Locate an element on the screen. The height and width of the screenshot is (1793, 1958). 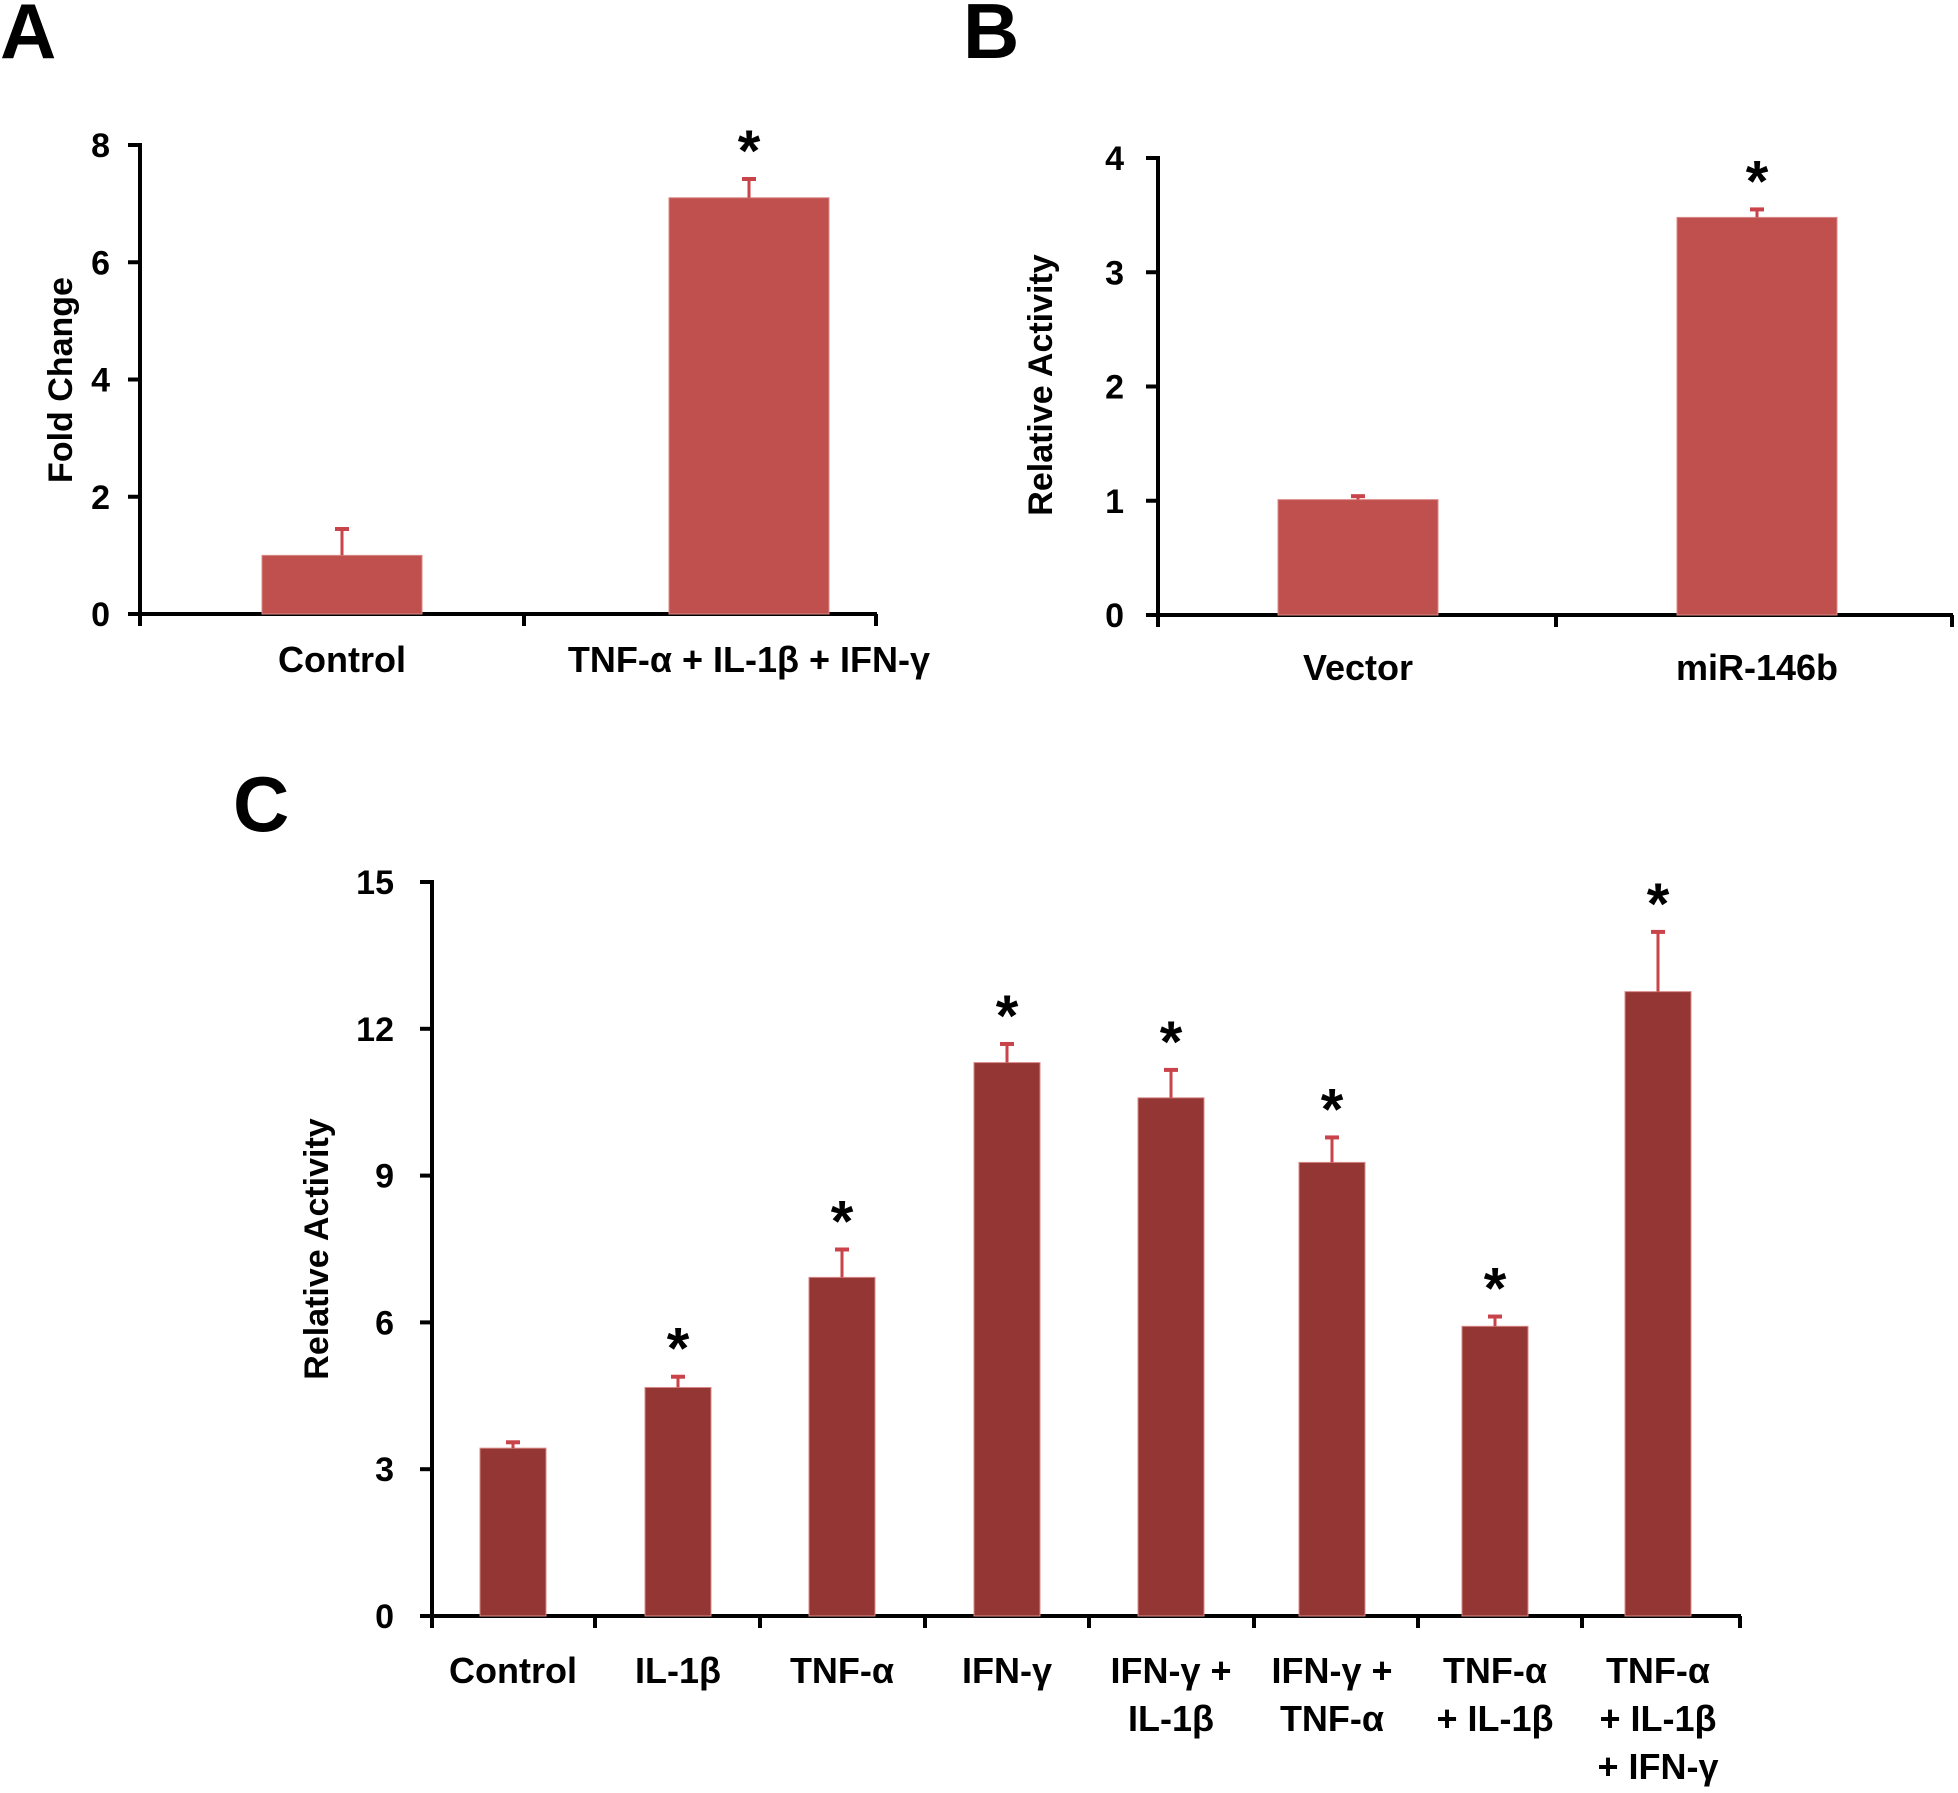
x-category-label: miR-146b is located at coordinates (1757, 667).